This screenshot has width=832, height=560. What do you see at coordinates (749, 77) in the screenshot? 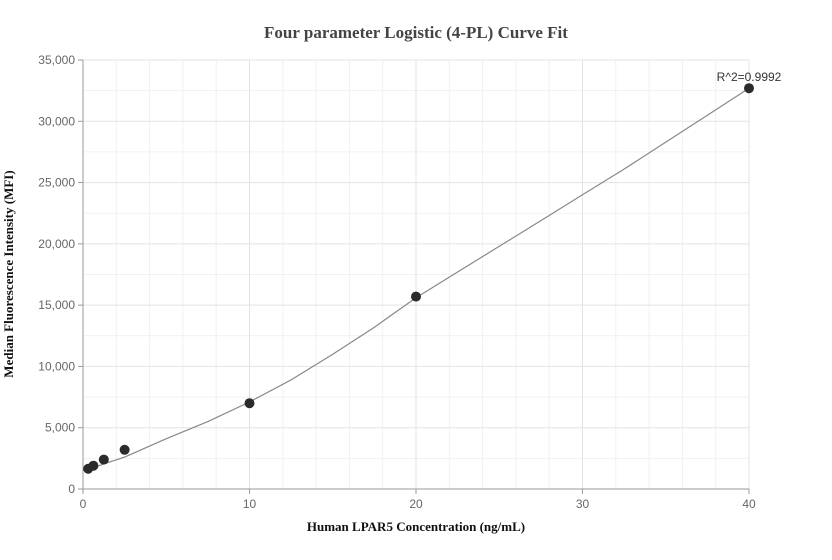
I see `r-squared-annotation: R^2=0.9992` at bounding box center [749, 77].